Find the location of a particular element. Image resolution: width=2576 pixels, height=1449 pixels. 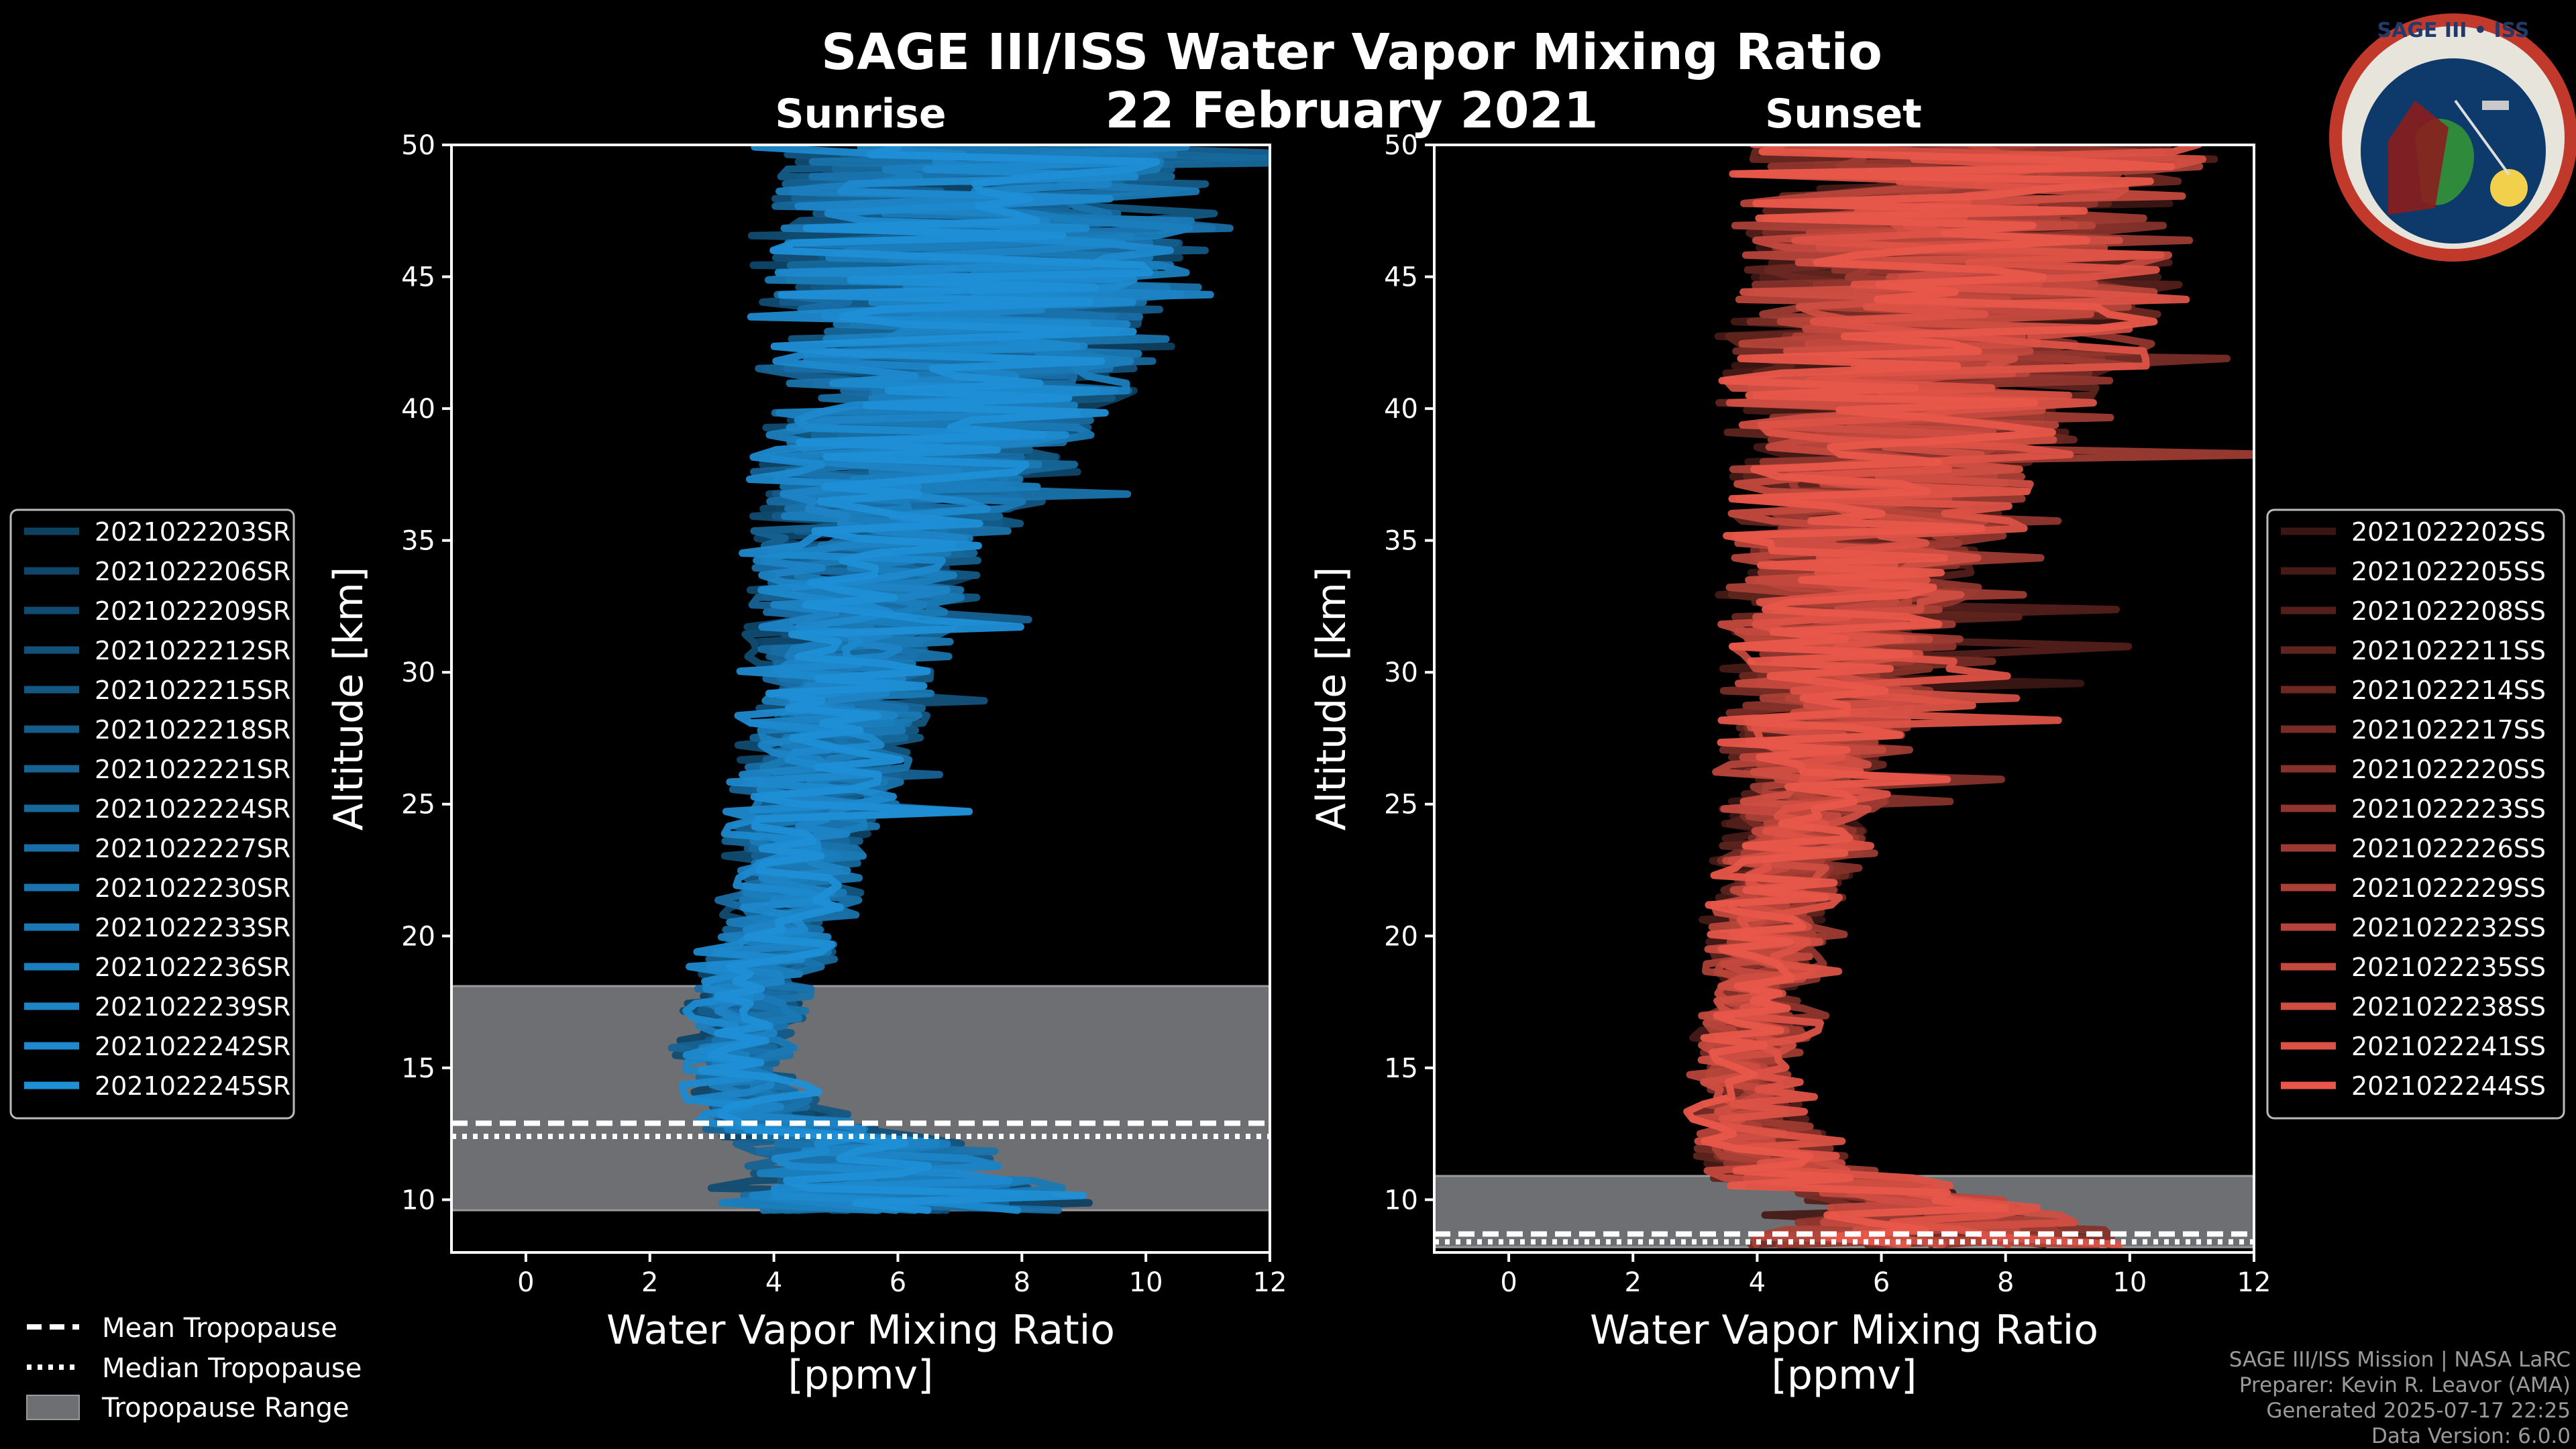

profile-line-2021022244SS is located at coordinates (1929, 696).